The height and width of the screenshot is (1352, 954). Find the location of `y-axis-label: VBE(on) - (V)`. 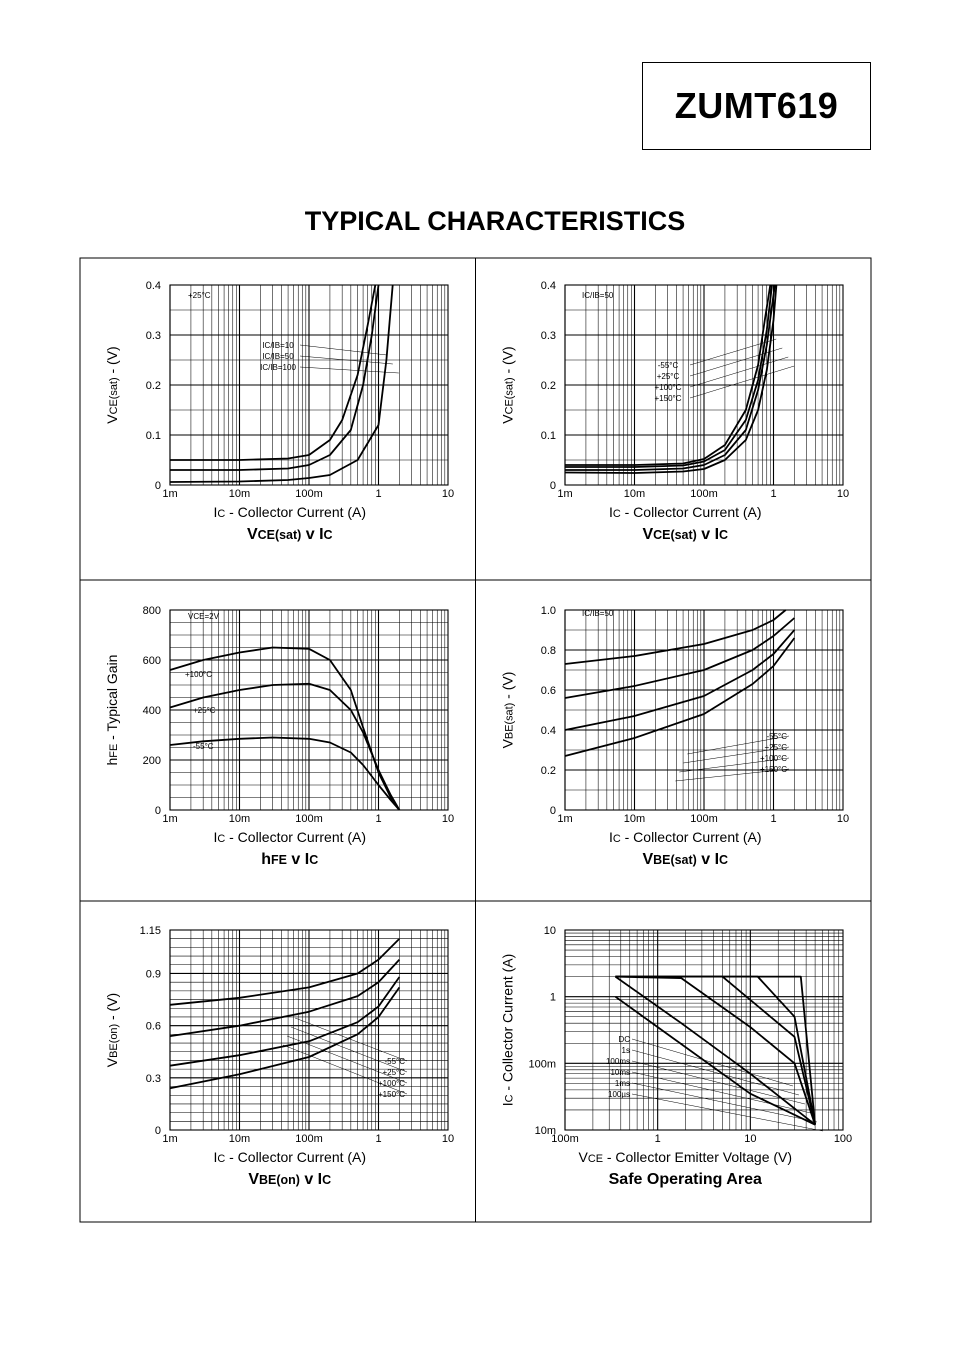

y-axis-label: VBE(on) - (V) is located at coordinates (112, 1030).